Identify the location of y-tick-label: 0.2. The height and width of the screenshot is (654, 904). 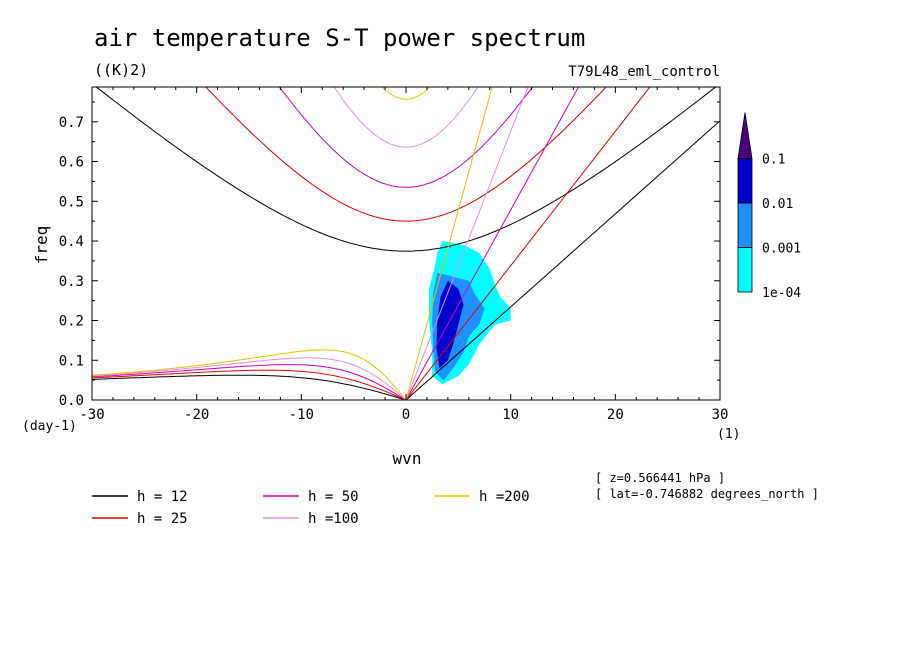
(71, 322).